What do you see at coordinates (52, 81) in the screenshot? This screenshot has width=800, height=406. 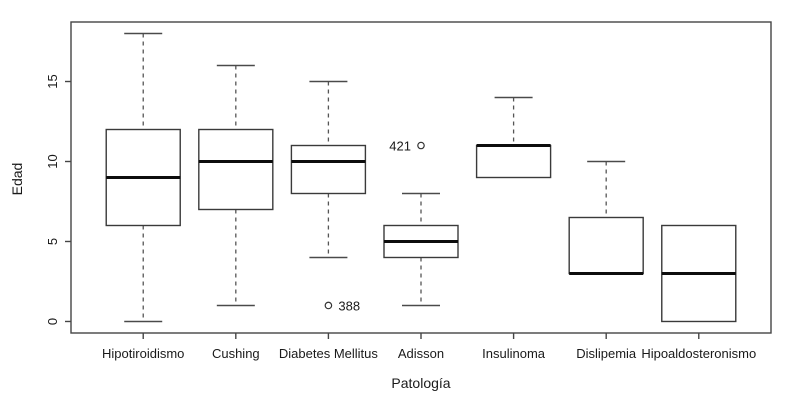 I see `y-tick-label: 15` at bounding box center [52, 81].